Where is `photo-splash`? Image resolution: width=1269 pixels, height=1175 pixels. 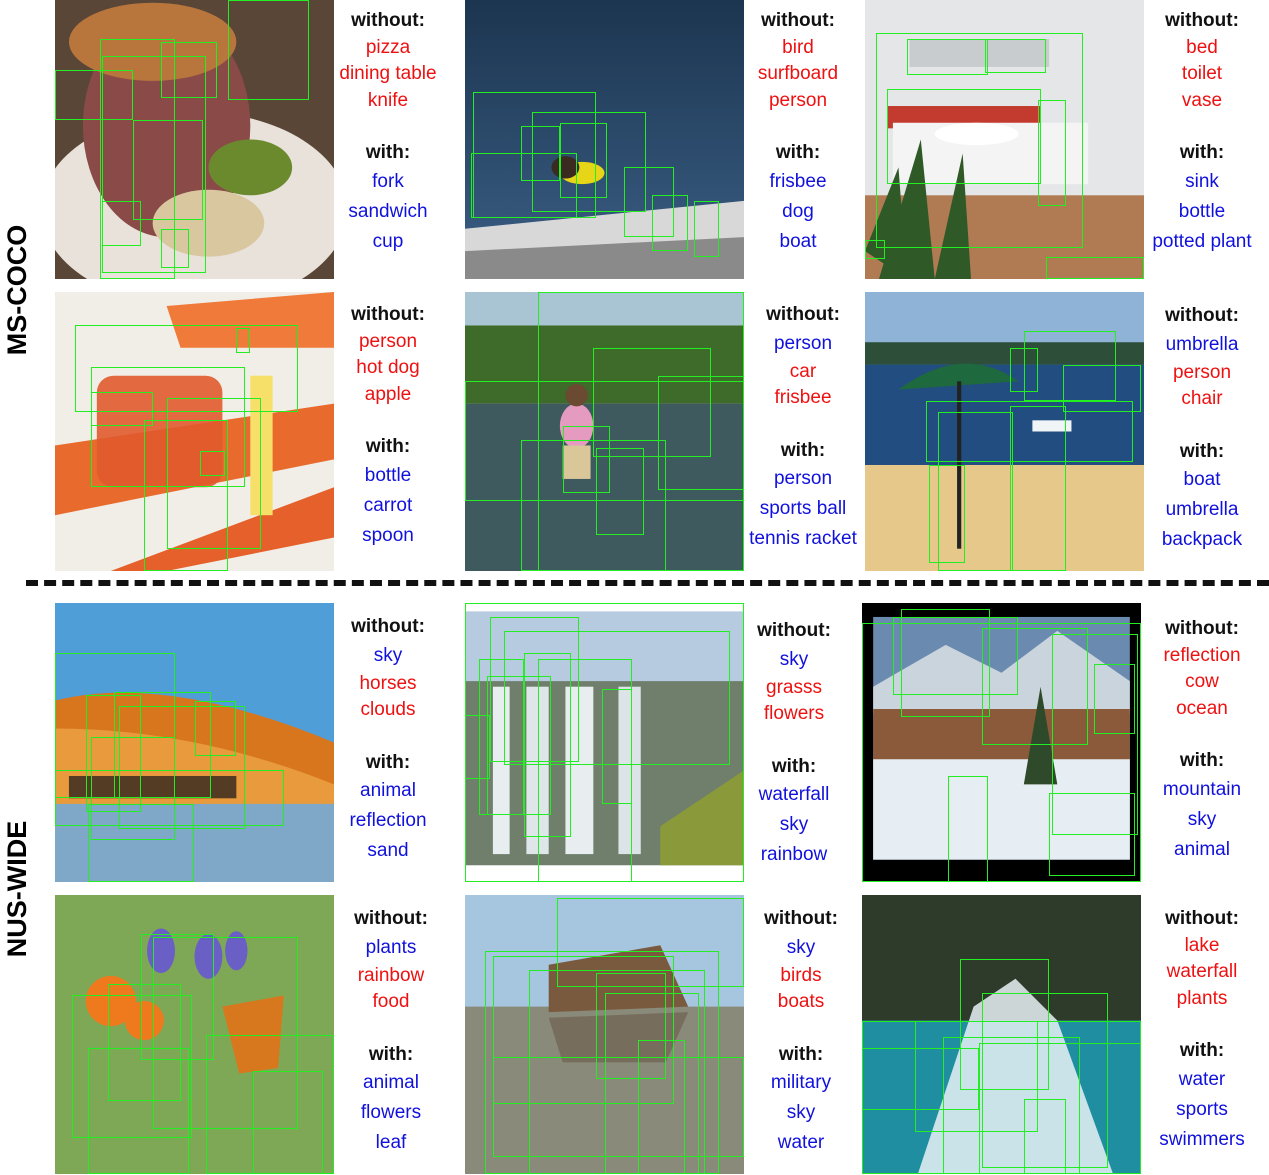 photo-splash is located at coordinates (1001, 1034).